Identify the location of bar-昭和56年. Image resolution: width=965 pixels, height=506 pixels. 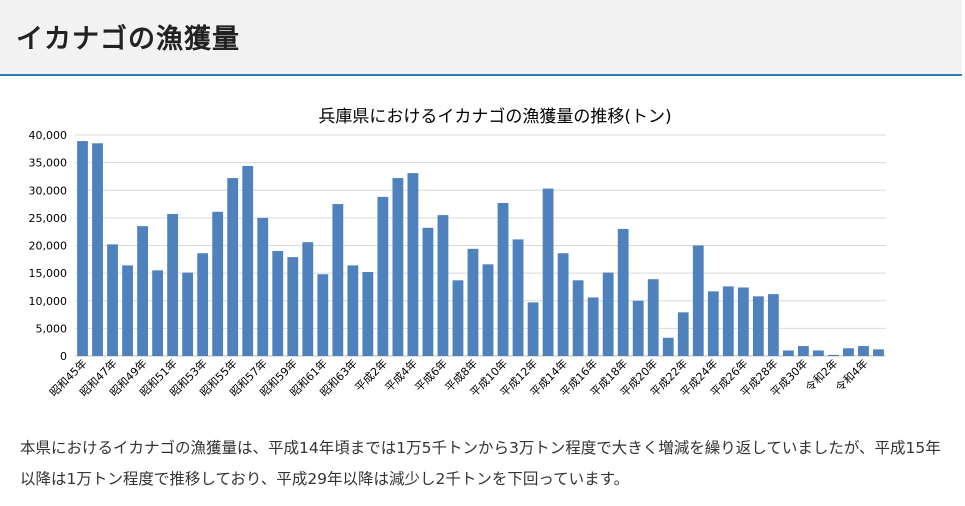
(248, 260).